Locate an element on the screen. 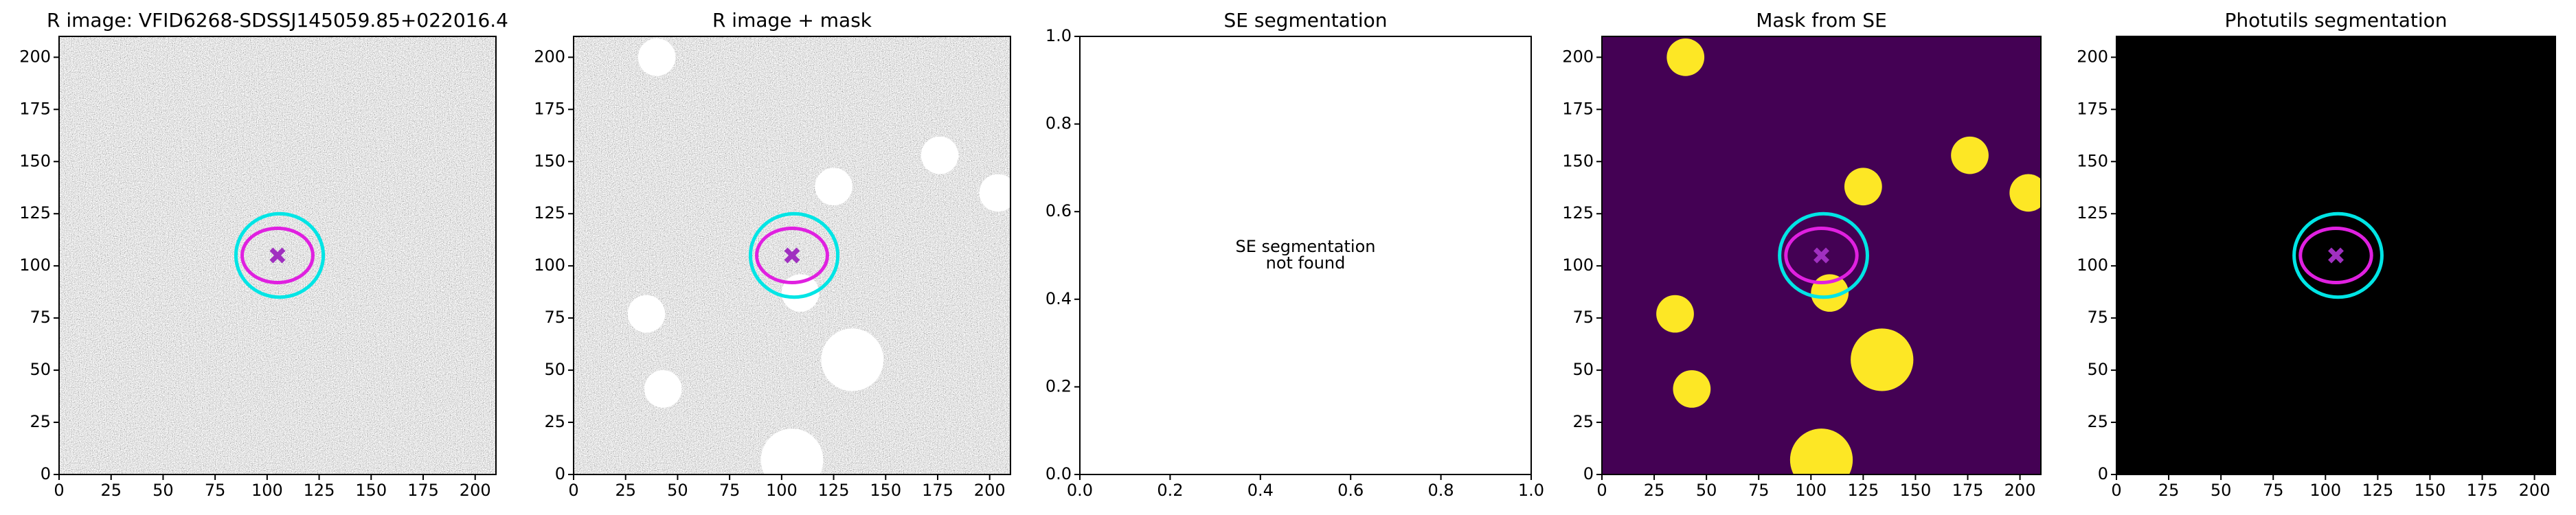  y-tick-label: 0.8 is located at coordinates (1059, 123).